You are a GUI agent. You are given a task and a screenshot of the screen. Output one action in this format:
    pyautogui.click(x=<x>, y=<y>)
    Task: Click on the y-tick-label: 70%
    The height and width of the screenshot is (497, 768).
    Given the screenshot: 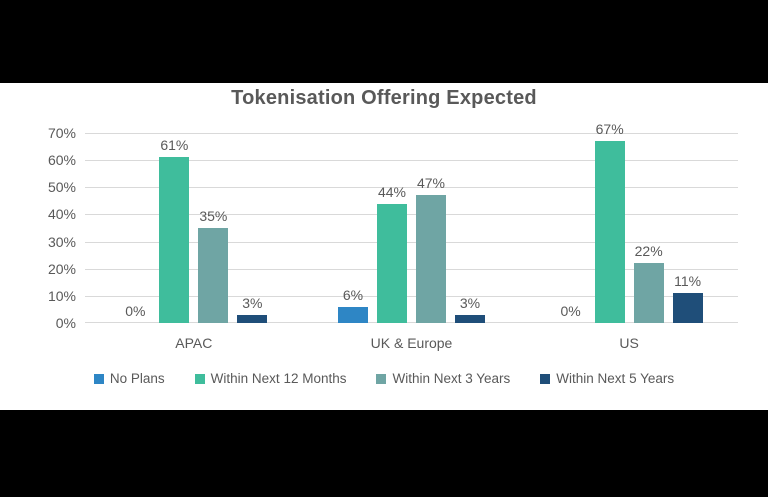 What is the action you would take?
    pyautogui.click(x=61, y=133)
    